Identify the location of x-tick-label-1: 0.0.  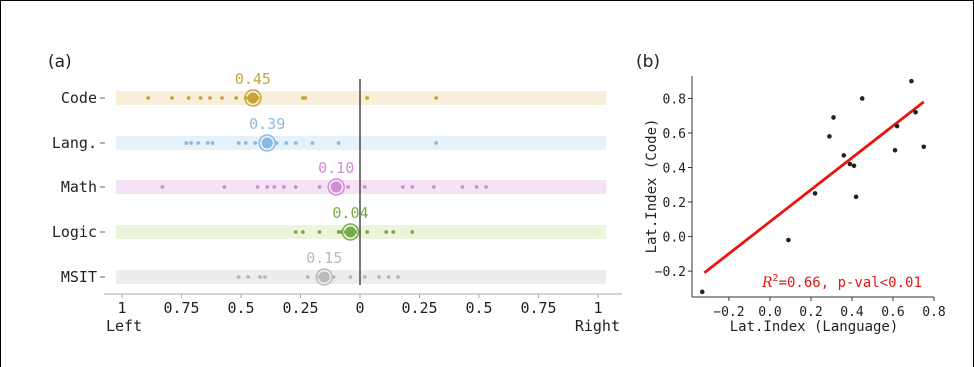
(769, 312).